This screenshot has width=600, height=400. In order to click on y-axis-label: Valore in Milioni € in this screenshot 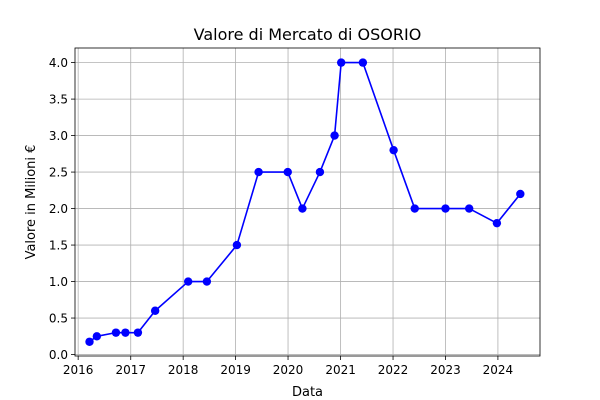, I will do `click(31, 202)`.